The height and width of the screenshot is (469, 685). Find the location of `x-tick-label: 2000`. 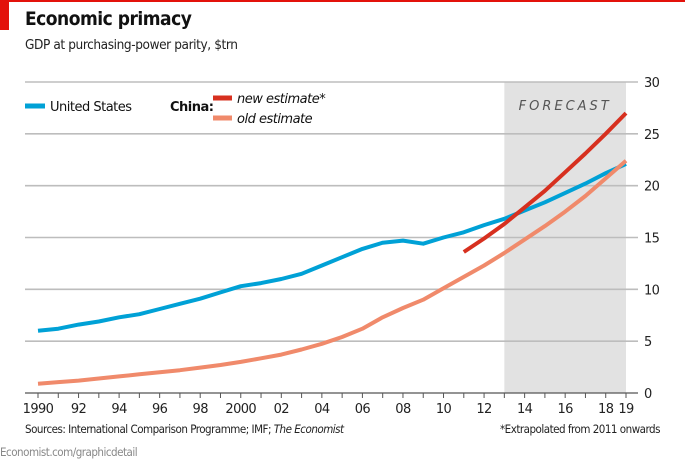

x-tick-label: 2000 is located at coordinates (240, 409).